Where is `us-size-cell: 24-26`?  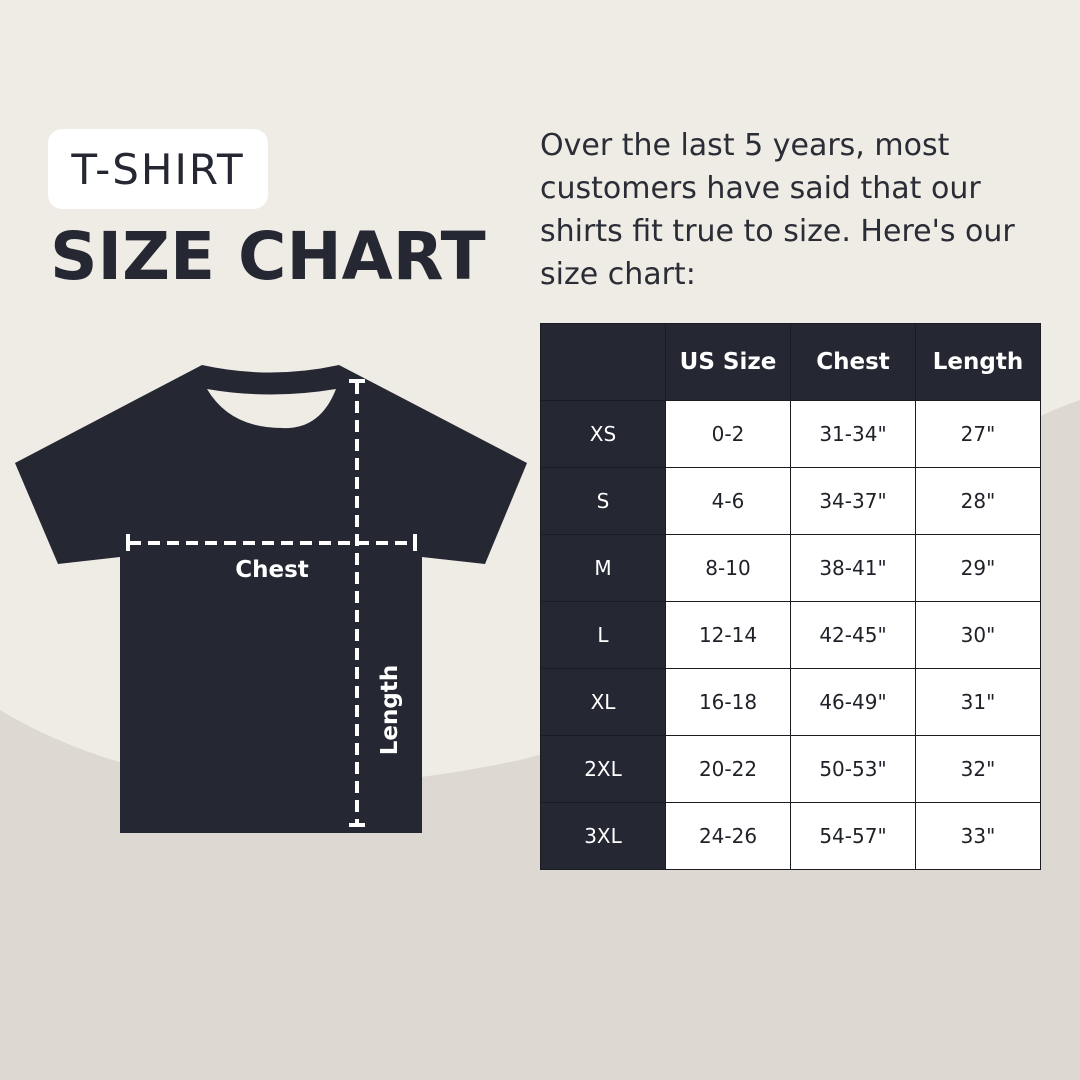 us-size-cell: 24-26 is located at coordinates (728, 836).